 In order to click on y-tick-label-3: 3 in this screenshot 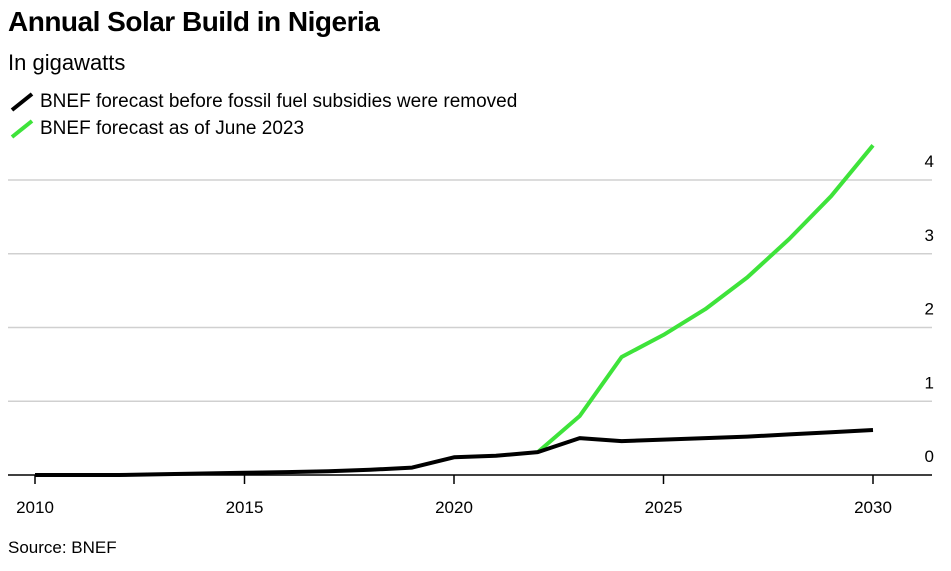, I will do `click(929, 235)`.